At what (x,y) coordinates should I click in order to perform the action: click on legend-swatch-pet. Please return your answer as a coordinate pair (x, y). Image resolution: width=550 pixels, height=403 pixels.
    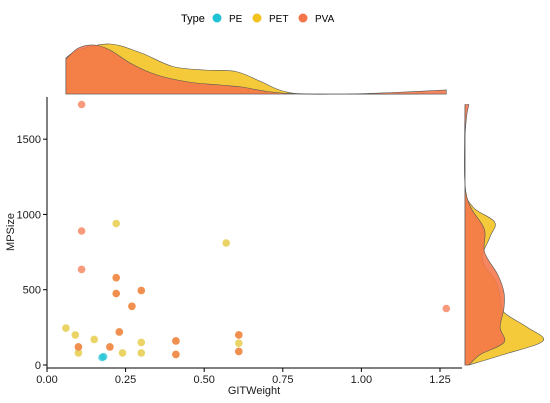
    Looking at the image, I should click on (257, 18).